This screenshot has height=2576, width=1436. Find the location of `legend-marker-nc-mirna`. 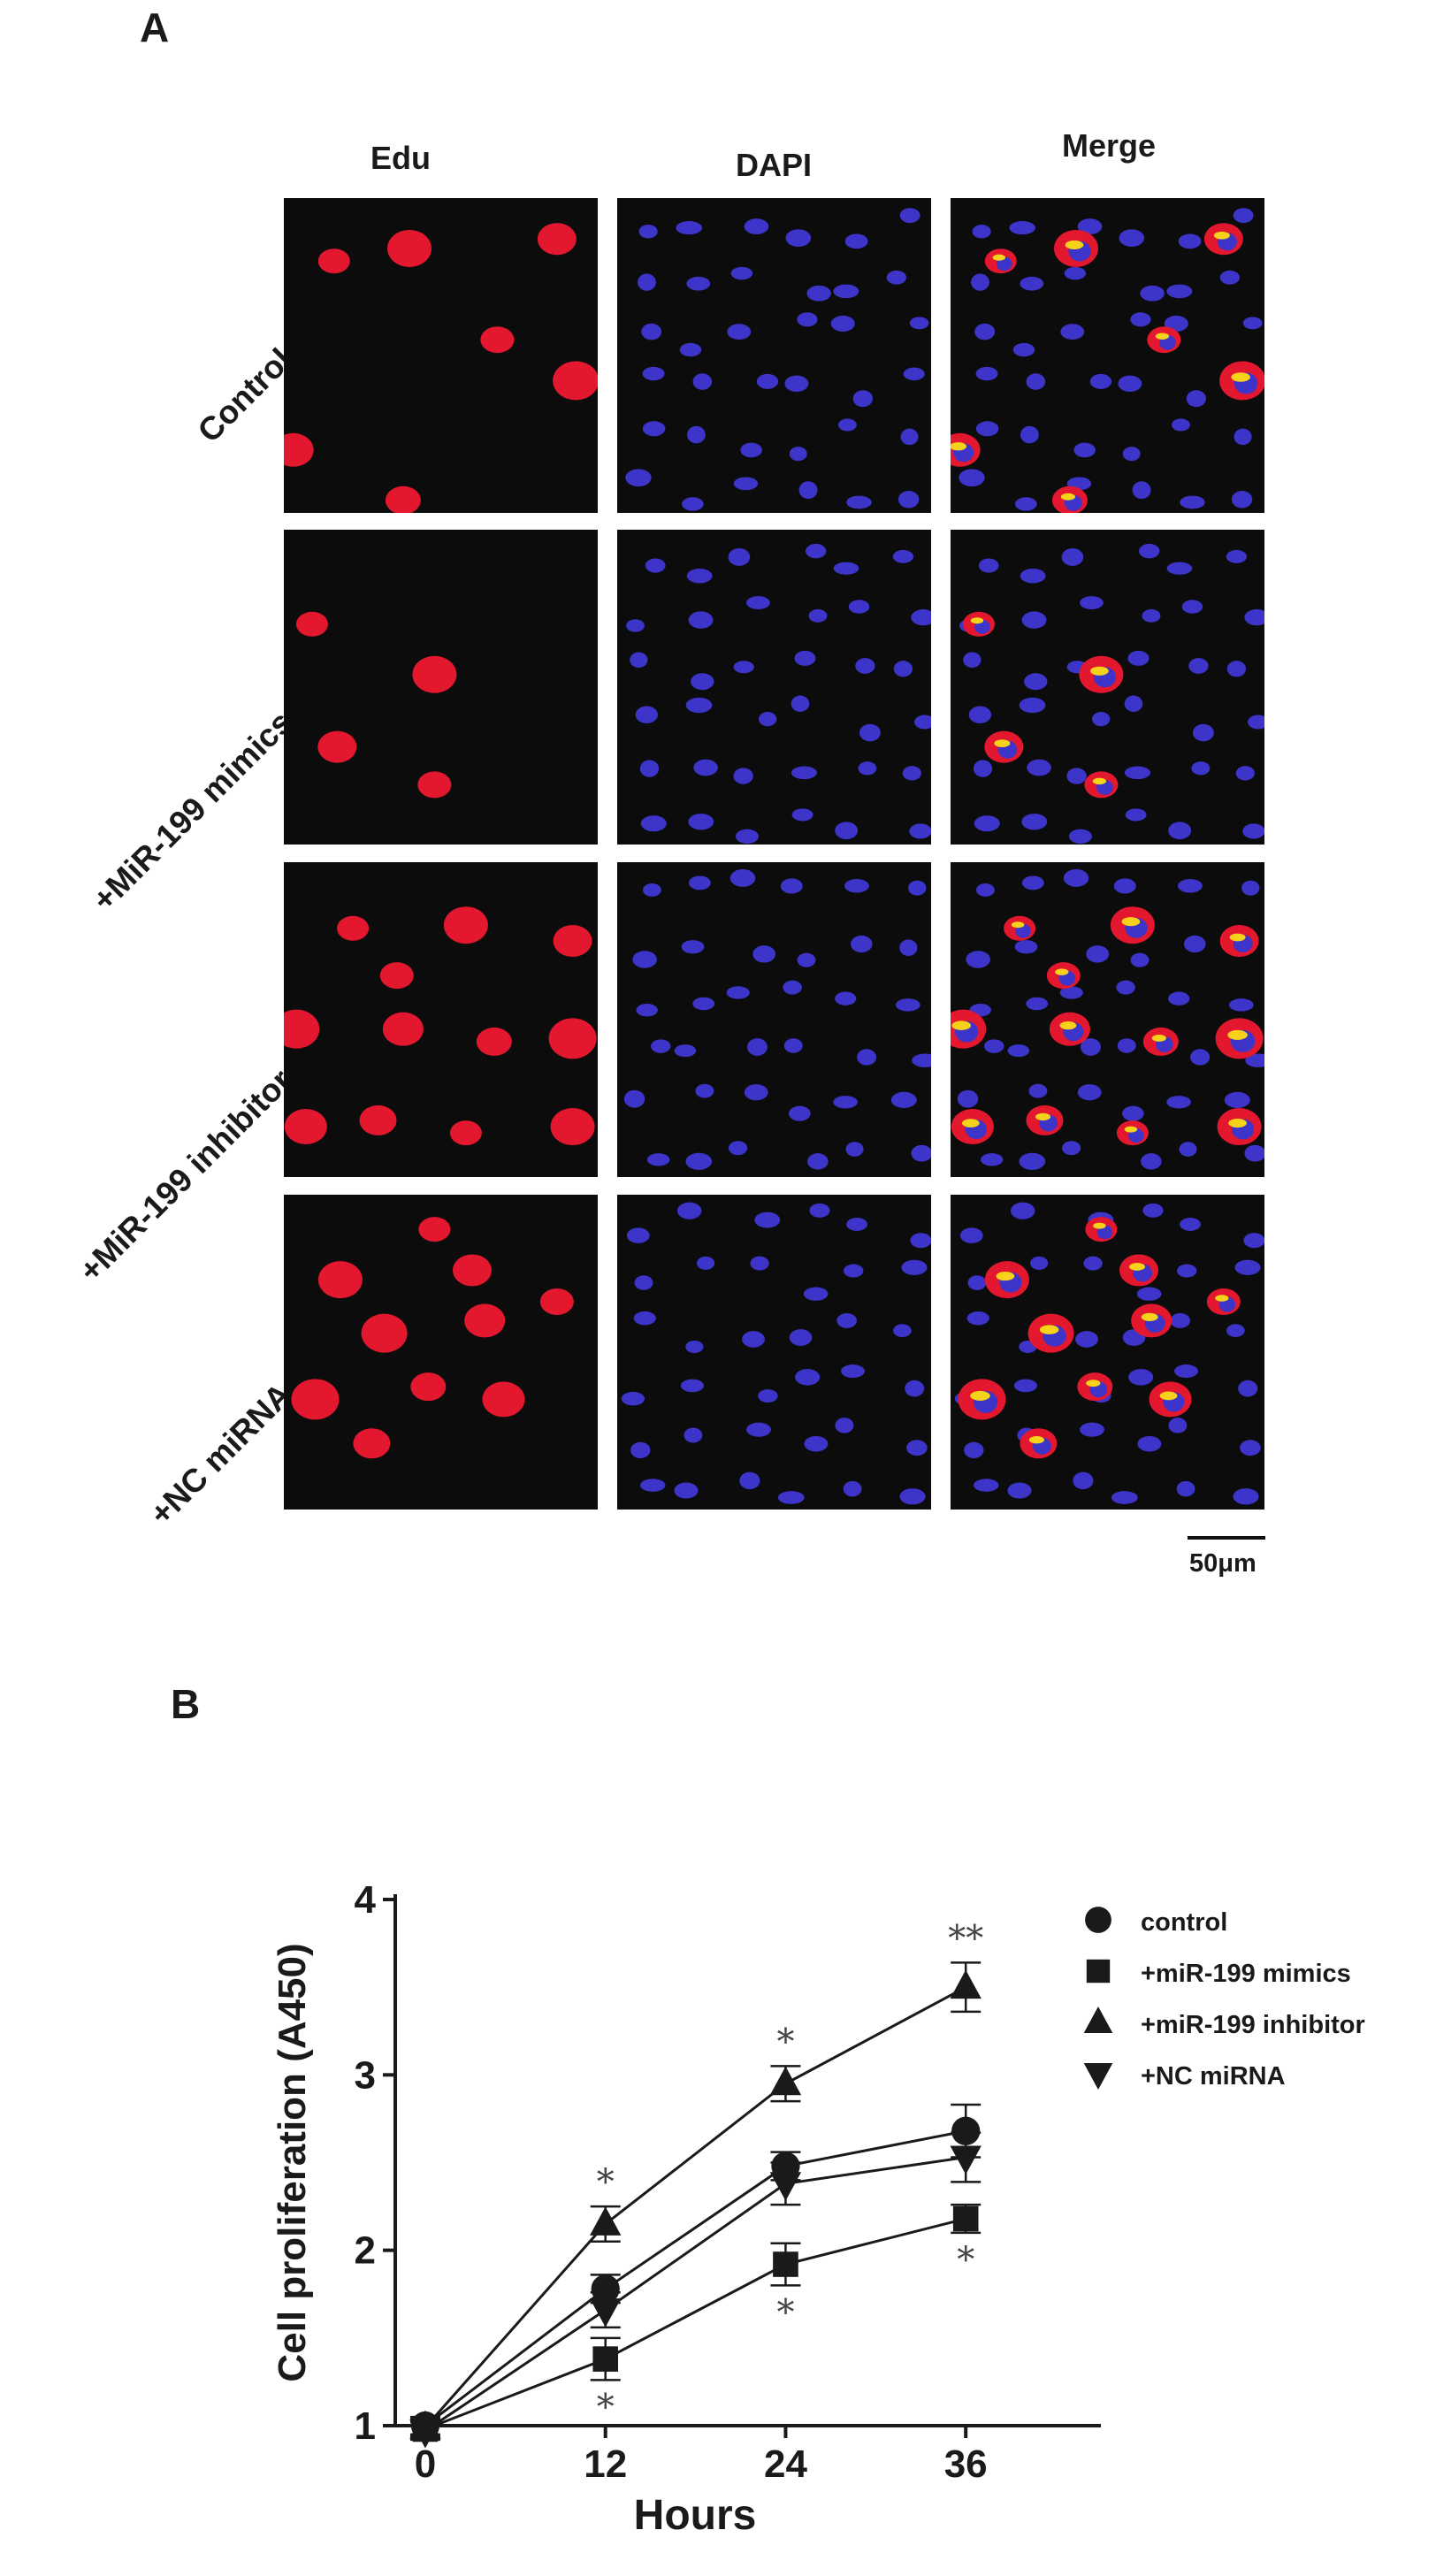

legend-marker-nc-mirna is located at coordinates (1098, 2076).